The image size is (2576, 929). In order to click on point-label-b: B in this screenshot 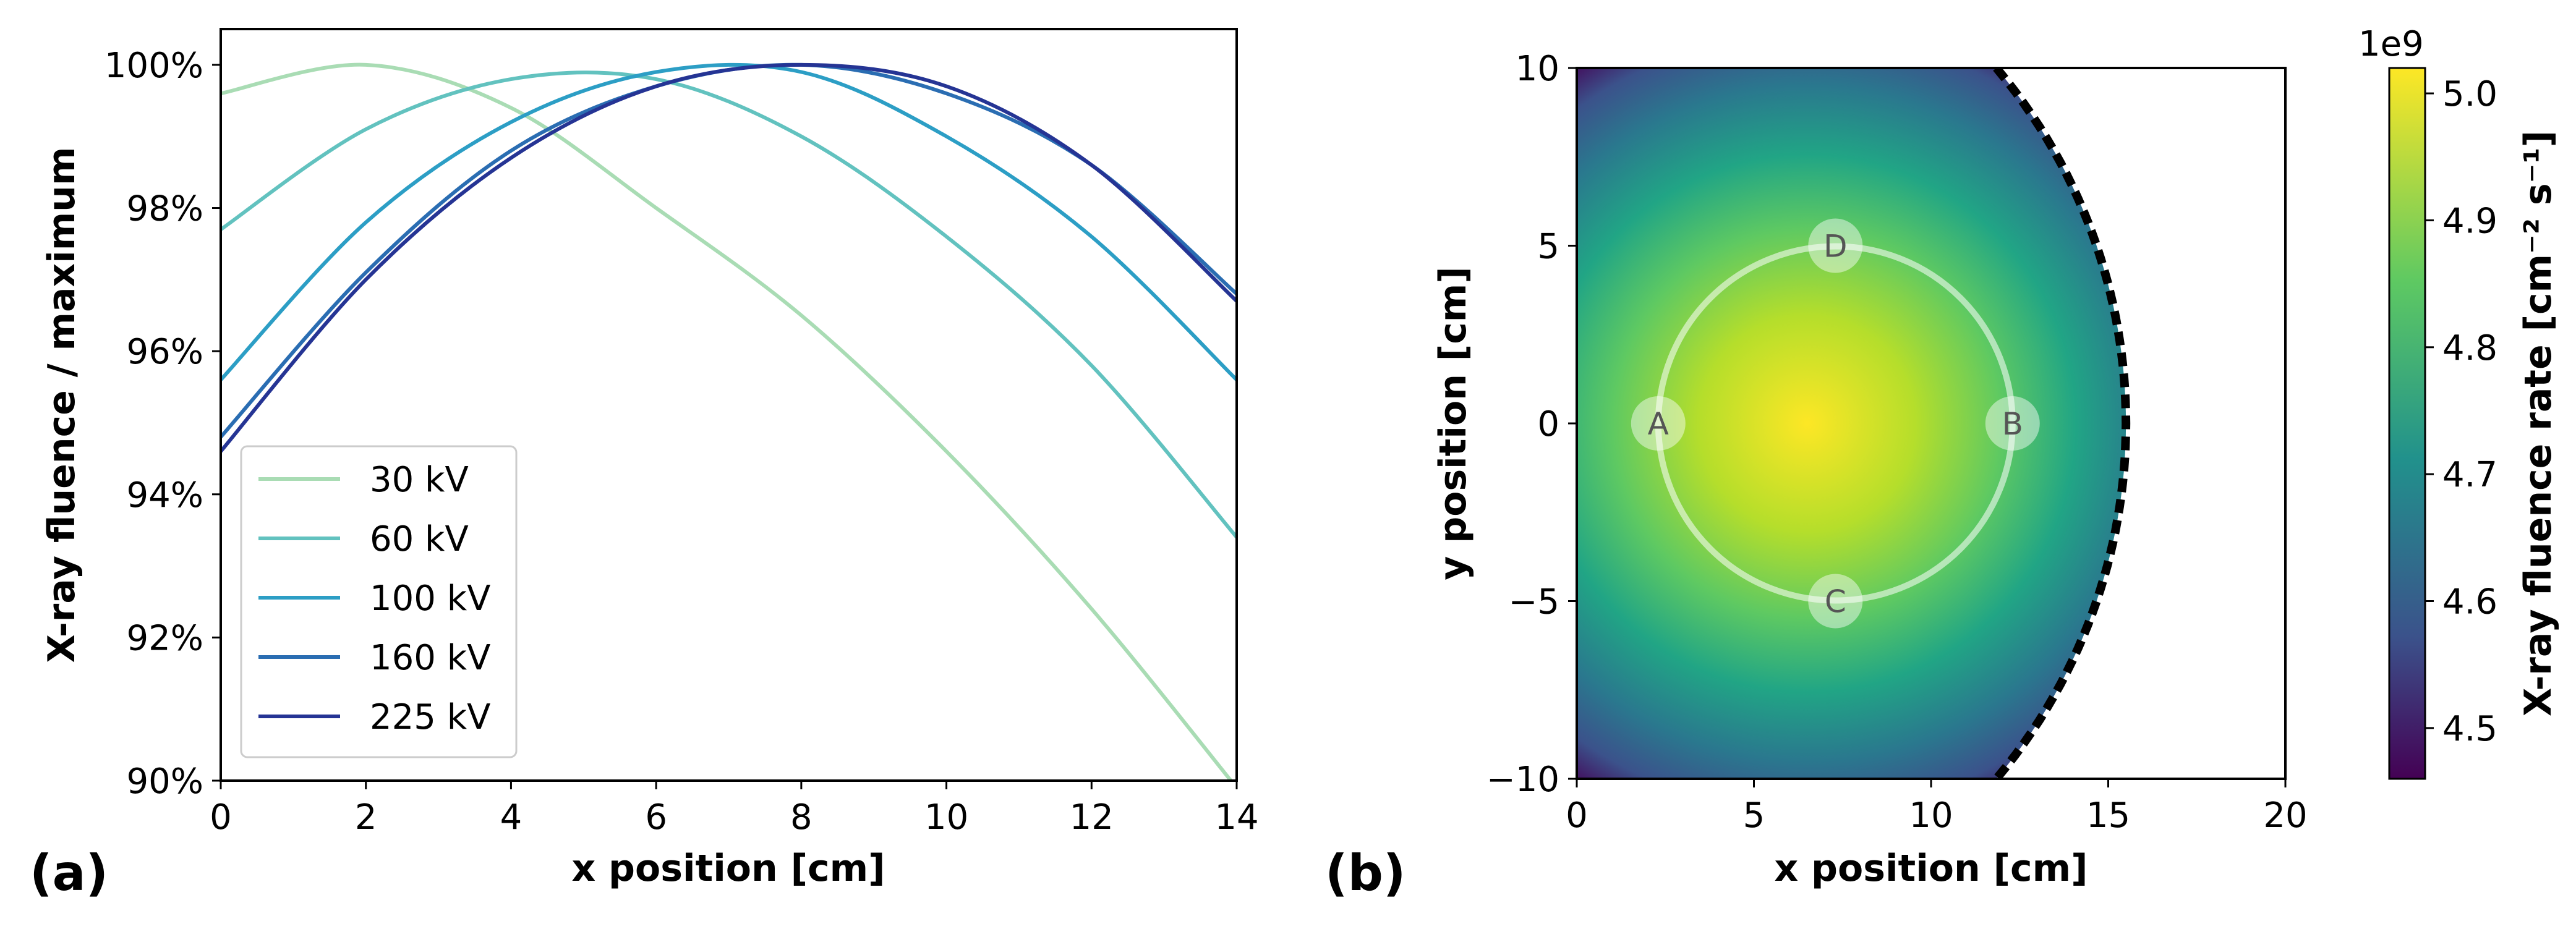, I will do `click(2012, 424)`.